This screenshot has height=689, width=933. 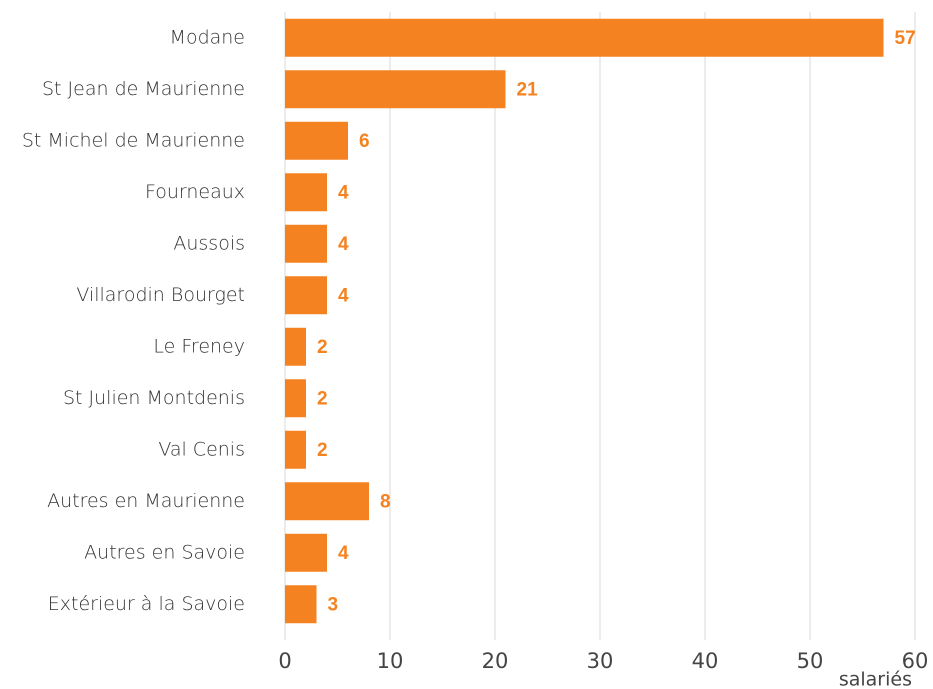 What do you see at coordinates (160, 295) in the screenshot?
I see `y-tick-label: Villarodin Bourget` at bounding box center [160, 295].